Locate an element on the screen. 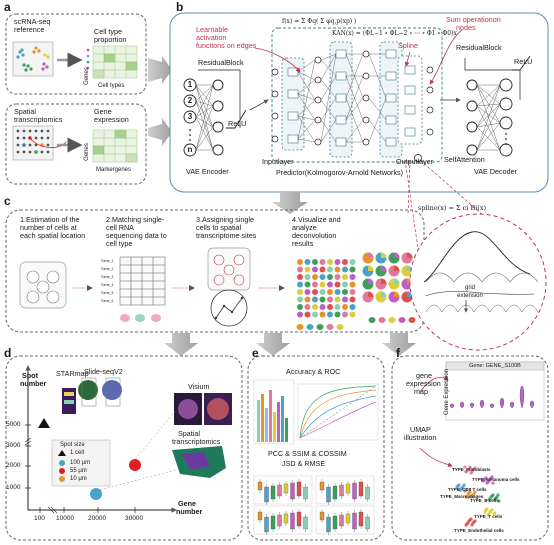  starmap-label: STARmap is located at coordinates (72, 373).